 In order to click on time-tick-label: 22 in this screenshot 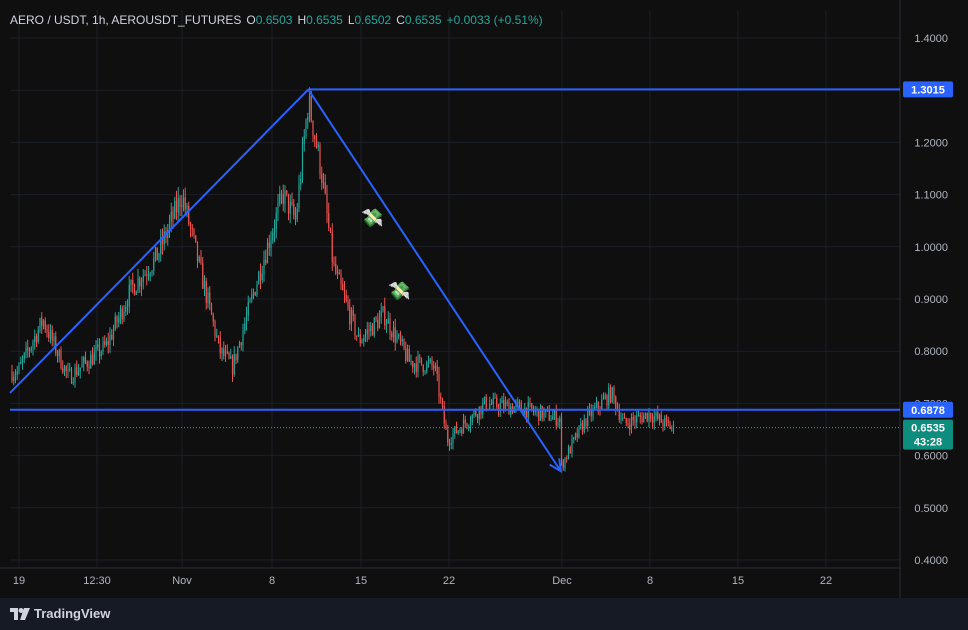, I will do `click(826, 581)`.